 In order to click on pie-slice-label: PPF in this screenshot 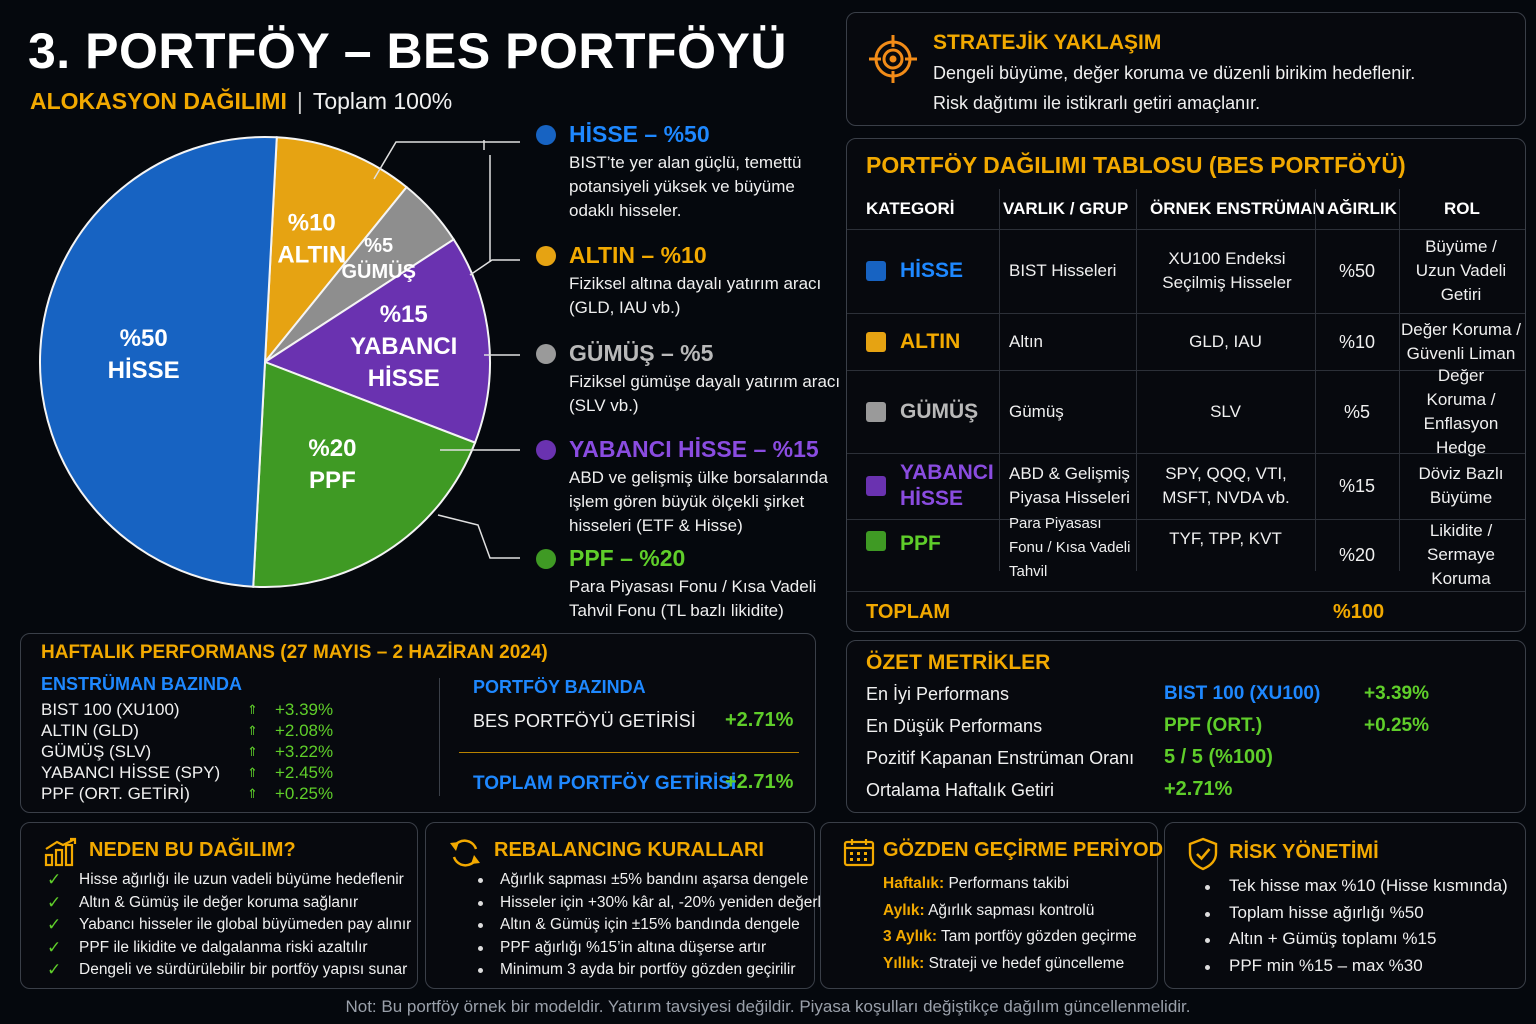, I will do `click(332, 480)`.